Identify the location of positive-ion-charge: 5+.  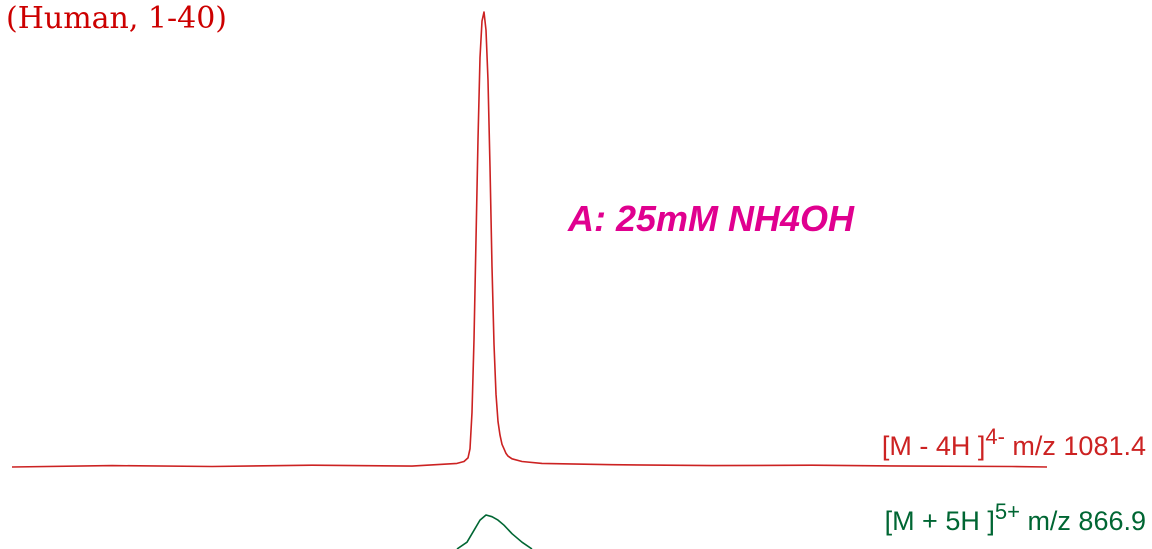
(1007, 511).